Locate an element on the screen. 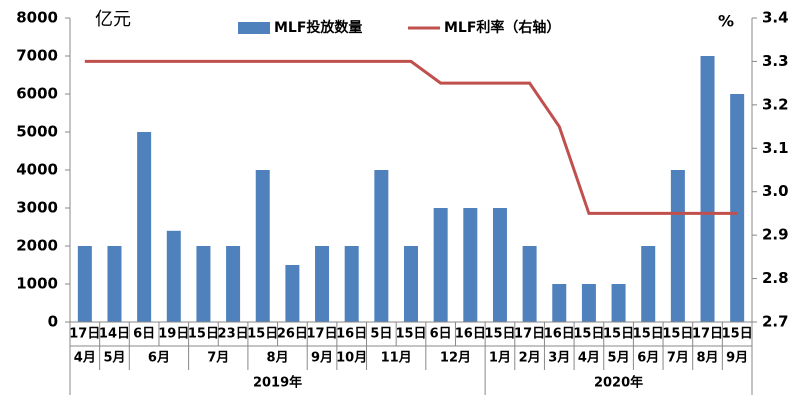 The width and height of the screenshot is (808, 403). y-tick-label: 1000 is located at coordinates (37, 284).